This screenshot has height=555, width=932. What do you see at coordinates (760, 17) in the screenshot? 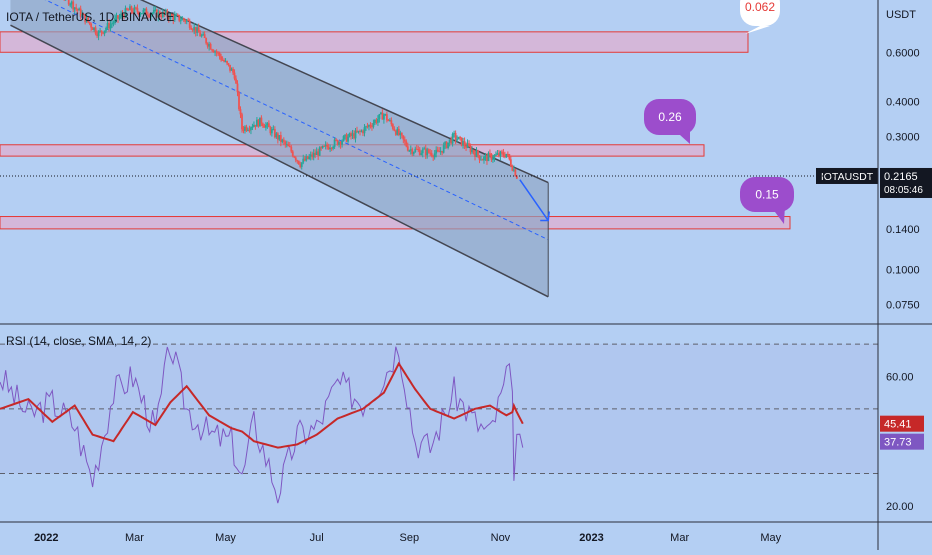
I see `price-callout: 0.062` at bounding box center [760, 17].